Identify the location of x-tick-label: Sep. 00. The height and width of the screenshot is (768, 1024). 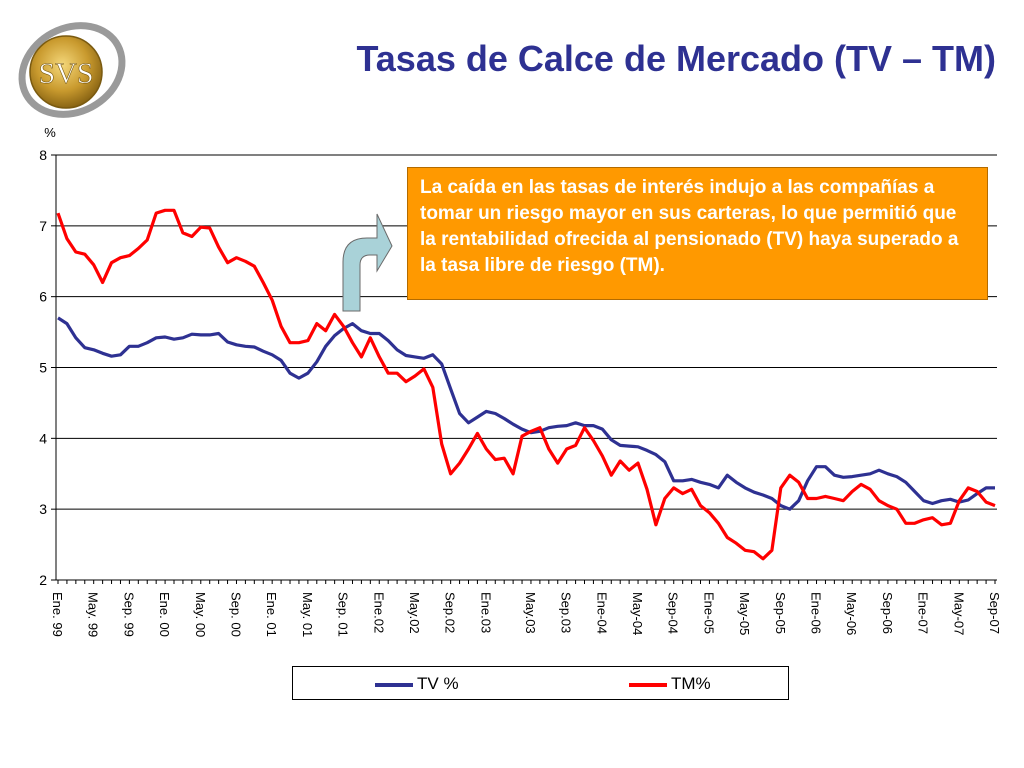
(235, 614).